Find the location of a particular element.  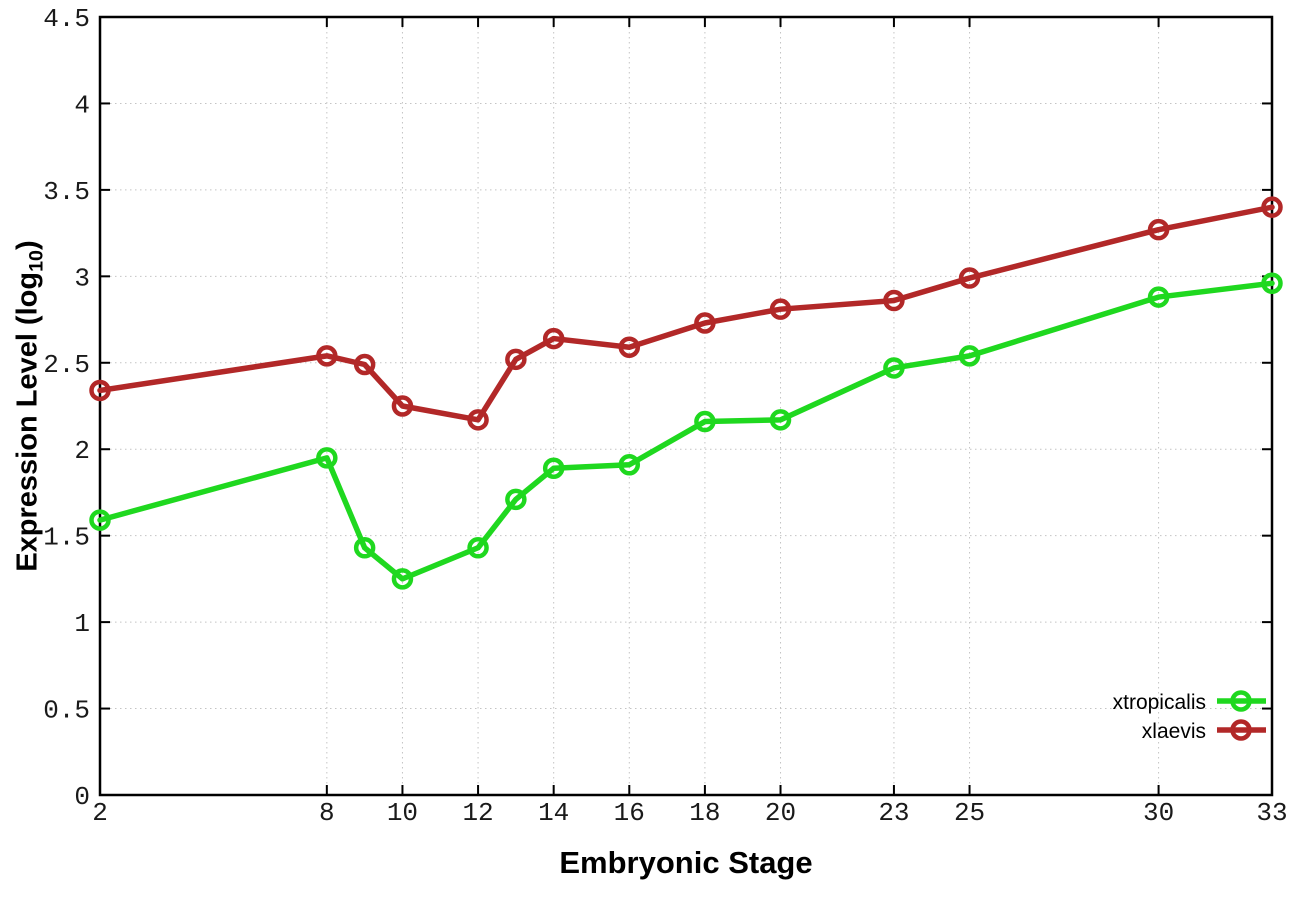

y-tick-labels: 0 0.5 1 1.5 2 2.5 3 3.5 4 4.5 is located at coordinates (66, 408).